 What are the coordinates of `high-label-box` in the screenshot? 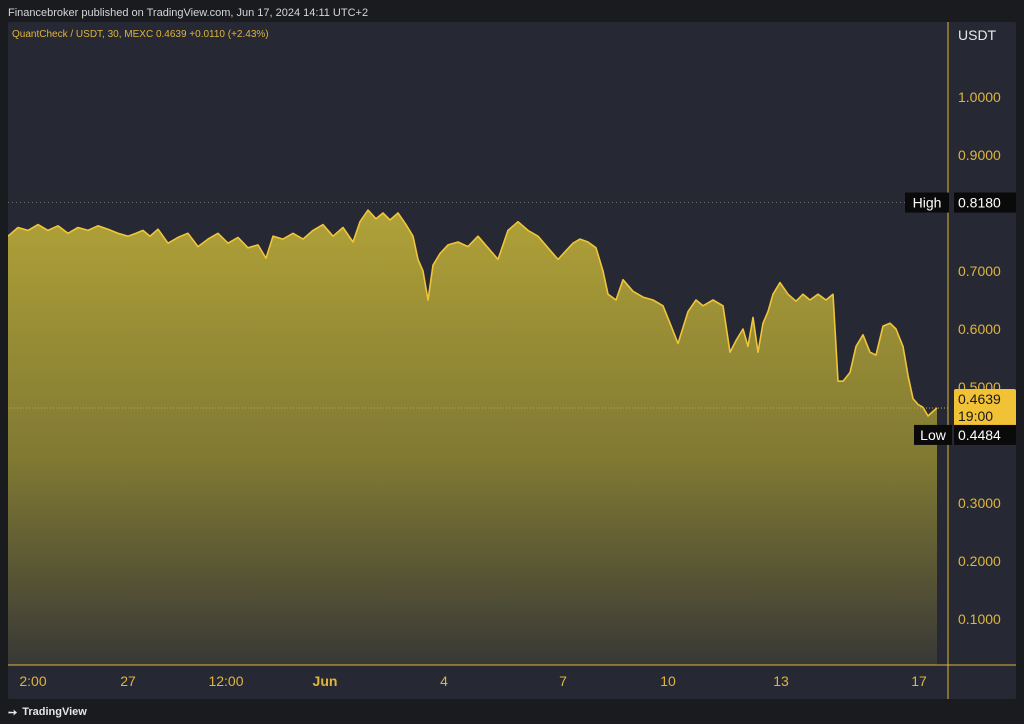 It's located at (927, 202).